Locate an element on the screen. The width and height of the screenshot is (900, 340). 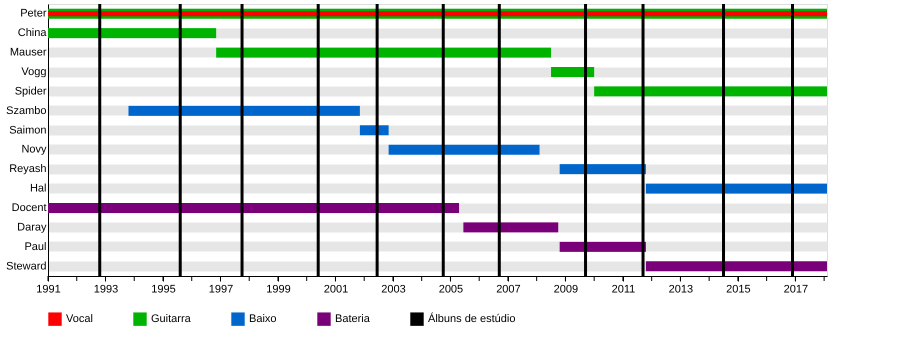
x-tick-label: 2015 is located at coordinates (738, 290).